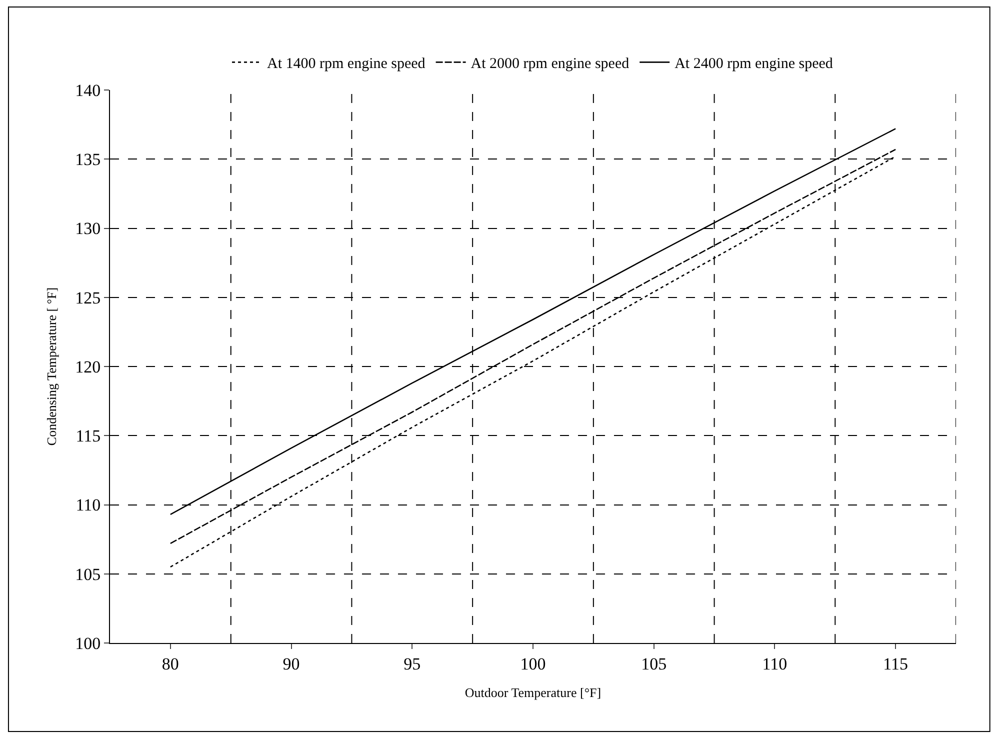 The height and width of the screenshot is (733, 996). What do you see at coordinates (895, 664) in the screenshot?
I see `x-tick-label: 115` at bounding box center [895, 664].